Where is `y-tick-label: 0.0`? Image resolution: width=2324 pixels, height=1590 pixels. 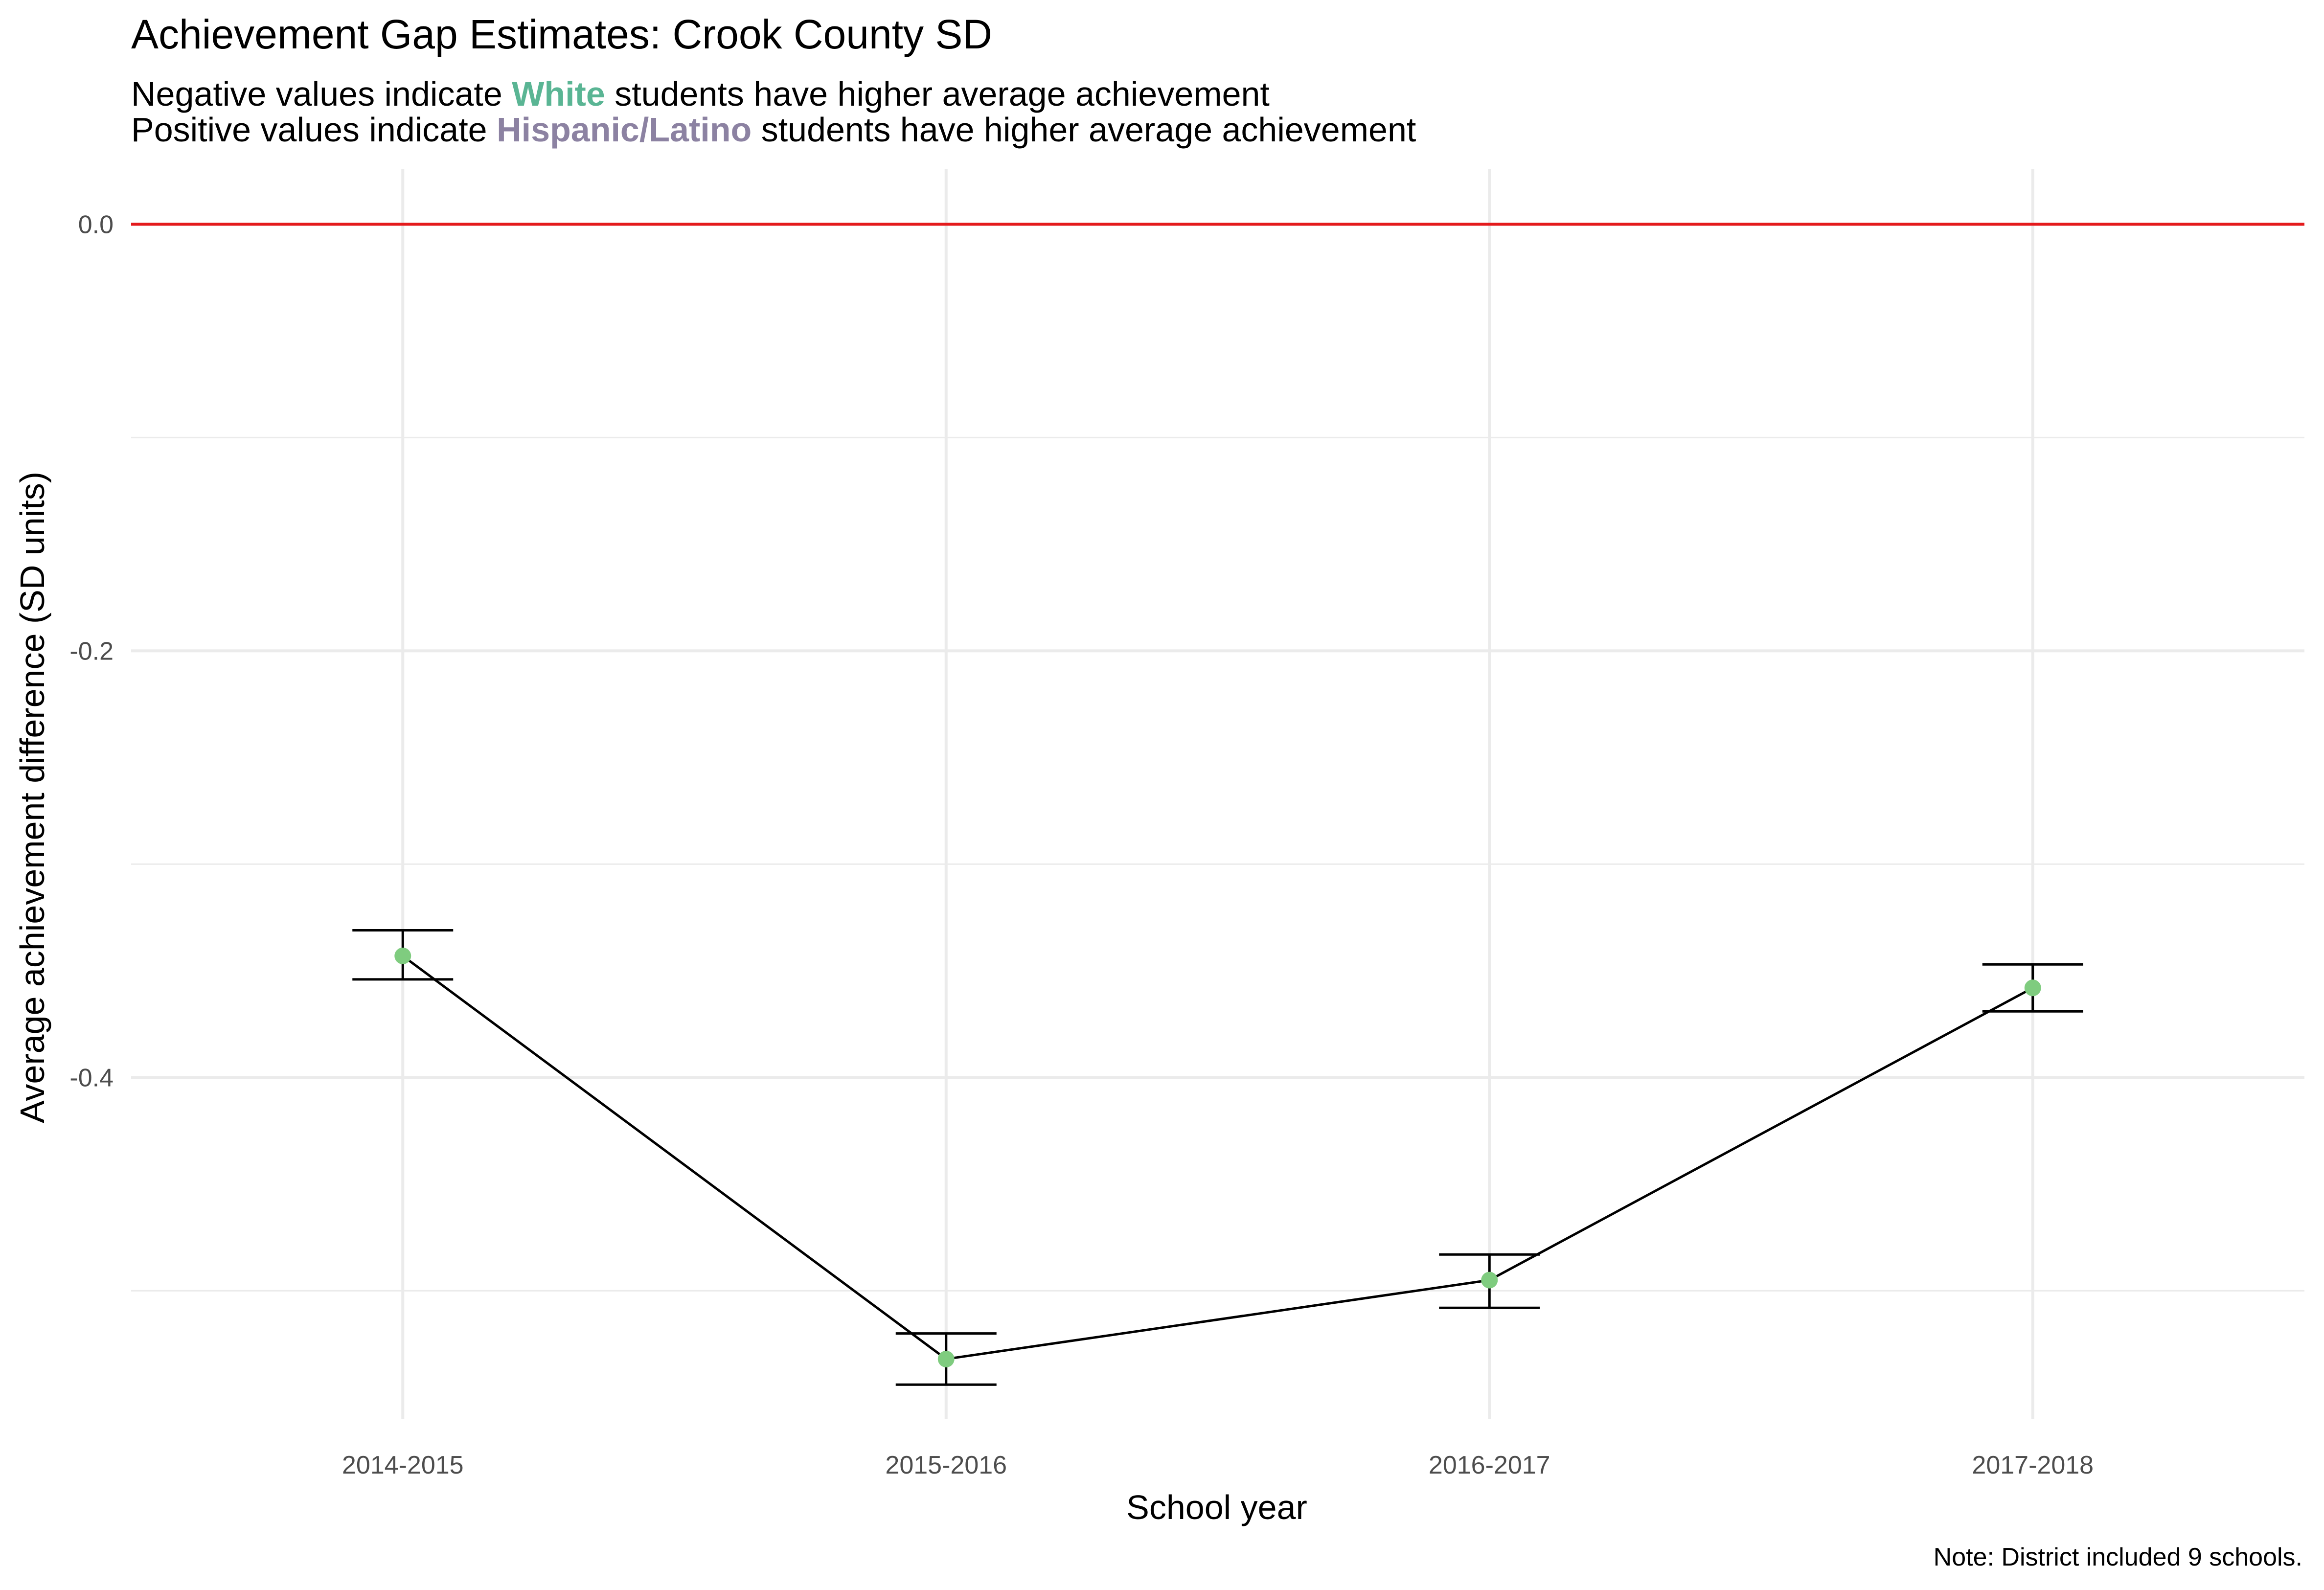
y-tick-label: 0.0 is located at coordinates (96, 225).